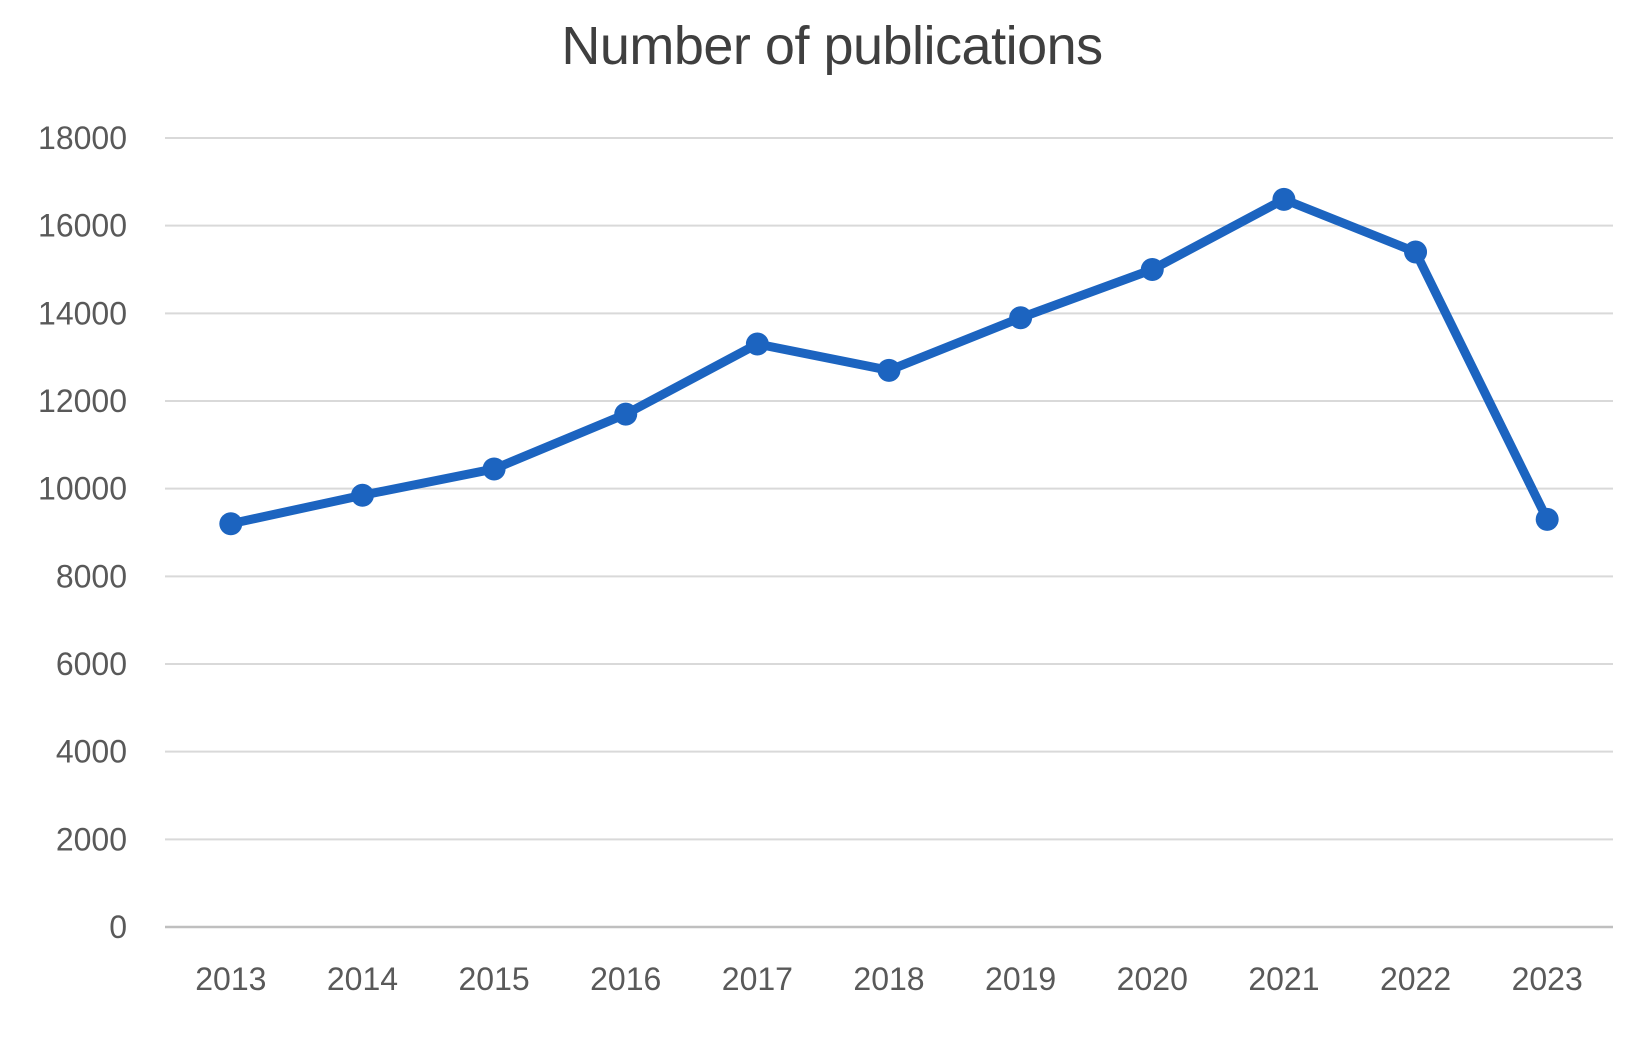  I want to click on x-tick-label: 2020, so click(1152, 979).